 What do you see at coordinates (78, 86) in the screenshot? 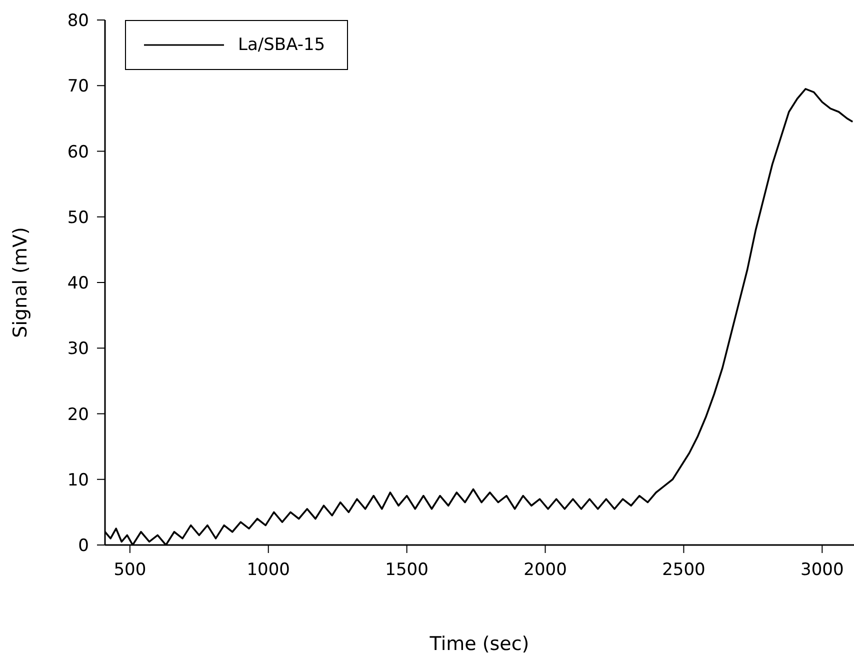
I see `y-tick-label: 70` at bounding box center [78, 86].